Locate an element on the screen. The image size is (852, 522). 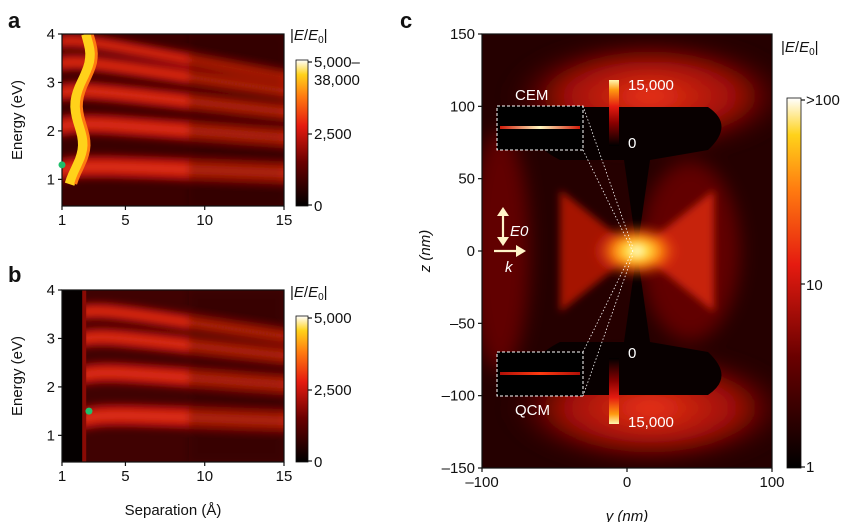
panel-c-xlabel: y (nm) is located at coordinates (627, 515).